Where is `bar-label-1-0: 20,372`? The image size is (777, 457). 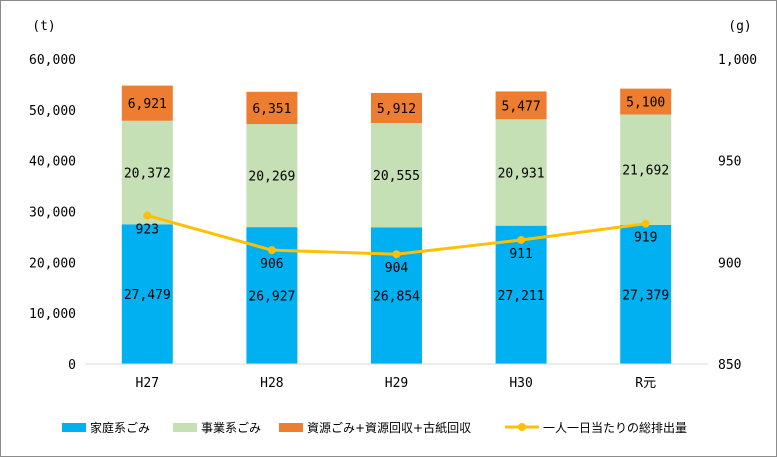
bar-label-1-0: 20,372 is located at coordinates (147, 174).